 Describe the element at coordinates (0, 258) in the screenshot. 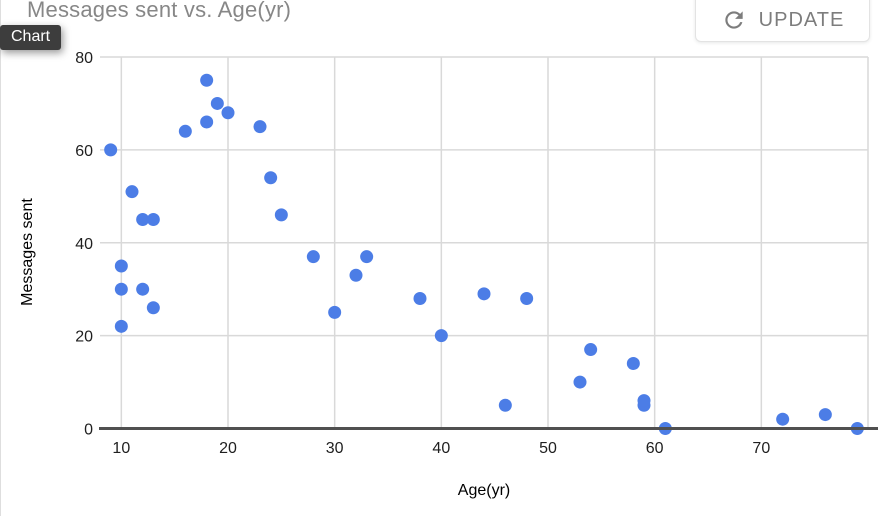

I see `screen-left-edge` at that location.